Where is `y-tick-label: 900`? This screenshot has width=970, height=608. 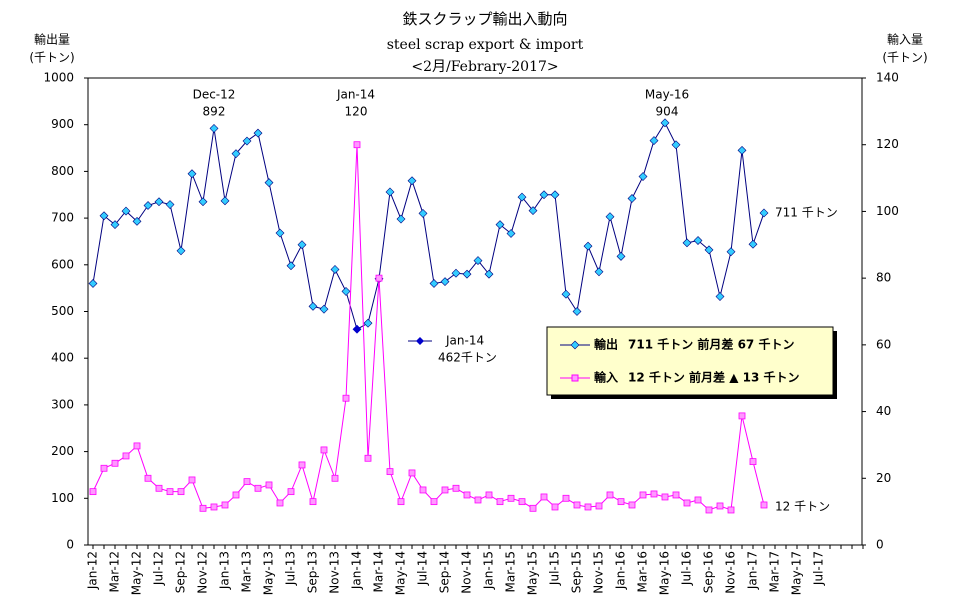
y-tick-label: 900 is located at coordinates (62, 124).